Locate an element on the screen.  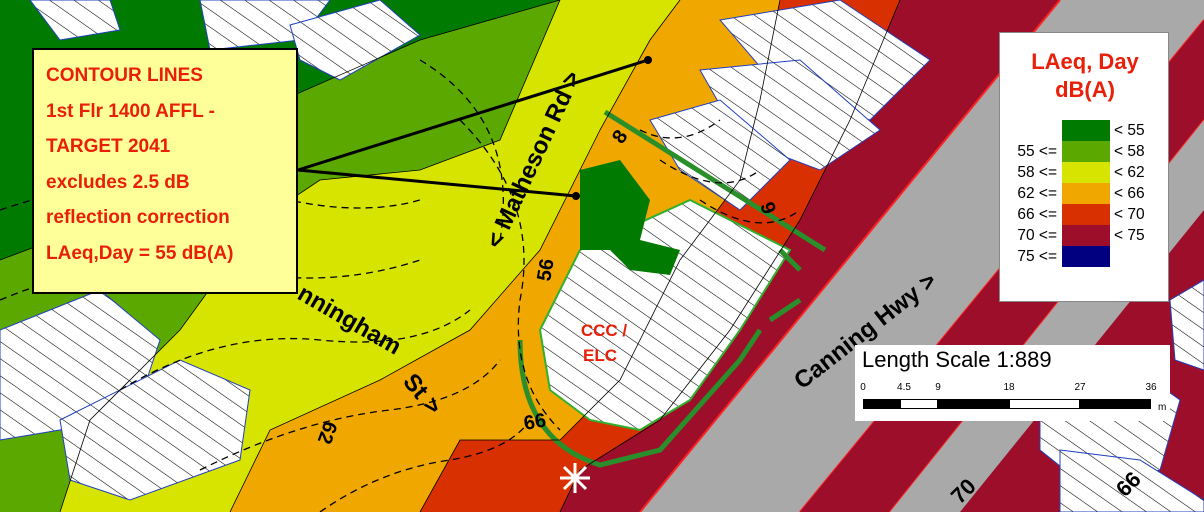
legend-high: < 58 is located at coordinates (1129, 151).